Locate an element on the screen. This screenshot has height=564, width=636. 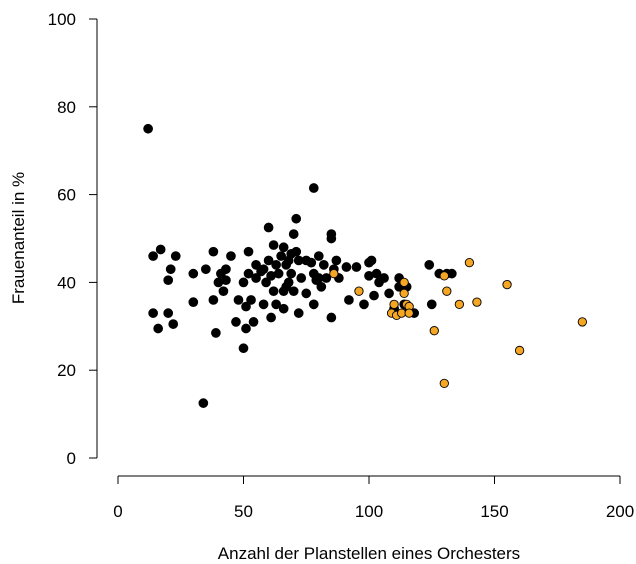
y-tick-label: 20 is located at coordinates (66, 370).